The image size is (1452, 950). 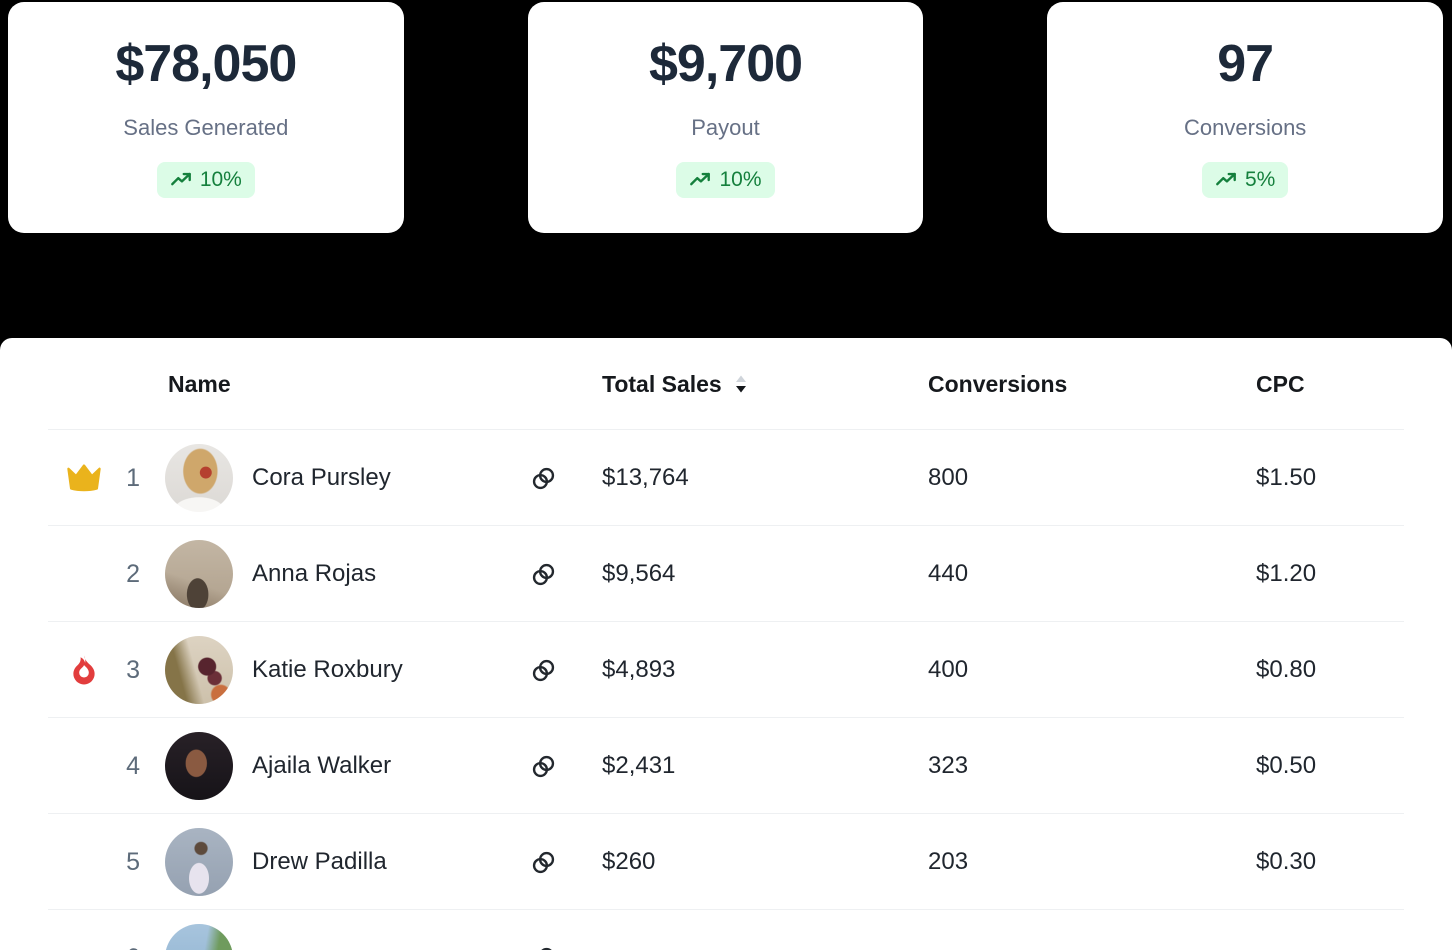 What do you see at coordinates (639, 765) in the screenshot?
I see `total-sales-value: $2,431` at bounding box center [639, 765].